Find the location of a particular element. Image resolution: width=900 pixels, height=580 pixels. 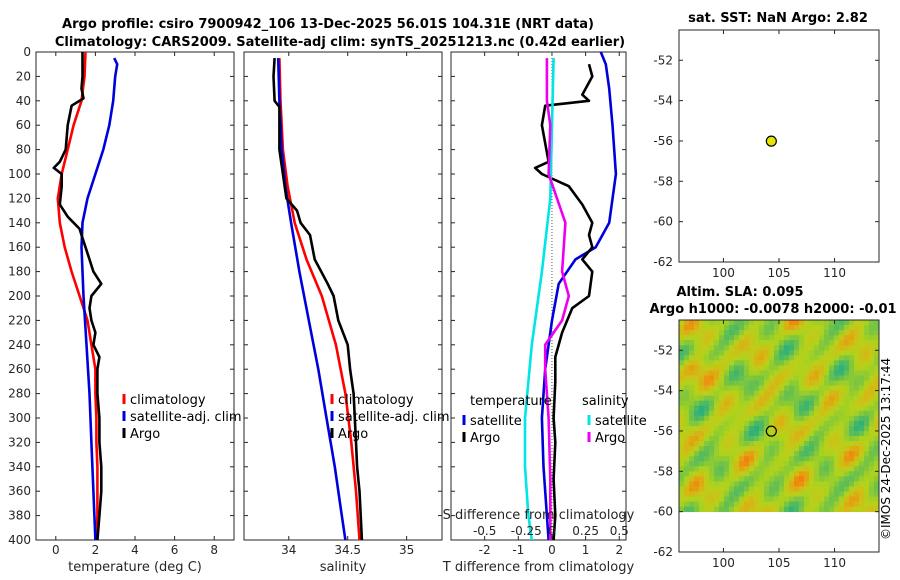

series-line-argo is located at coordinates (318, 299).